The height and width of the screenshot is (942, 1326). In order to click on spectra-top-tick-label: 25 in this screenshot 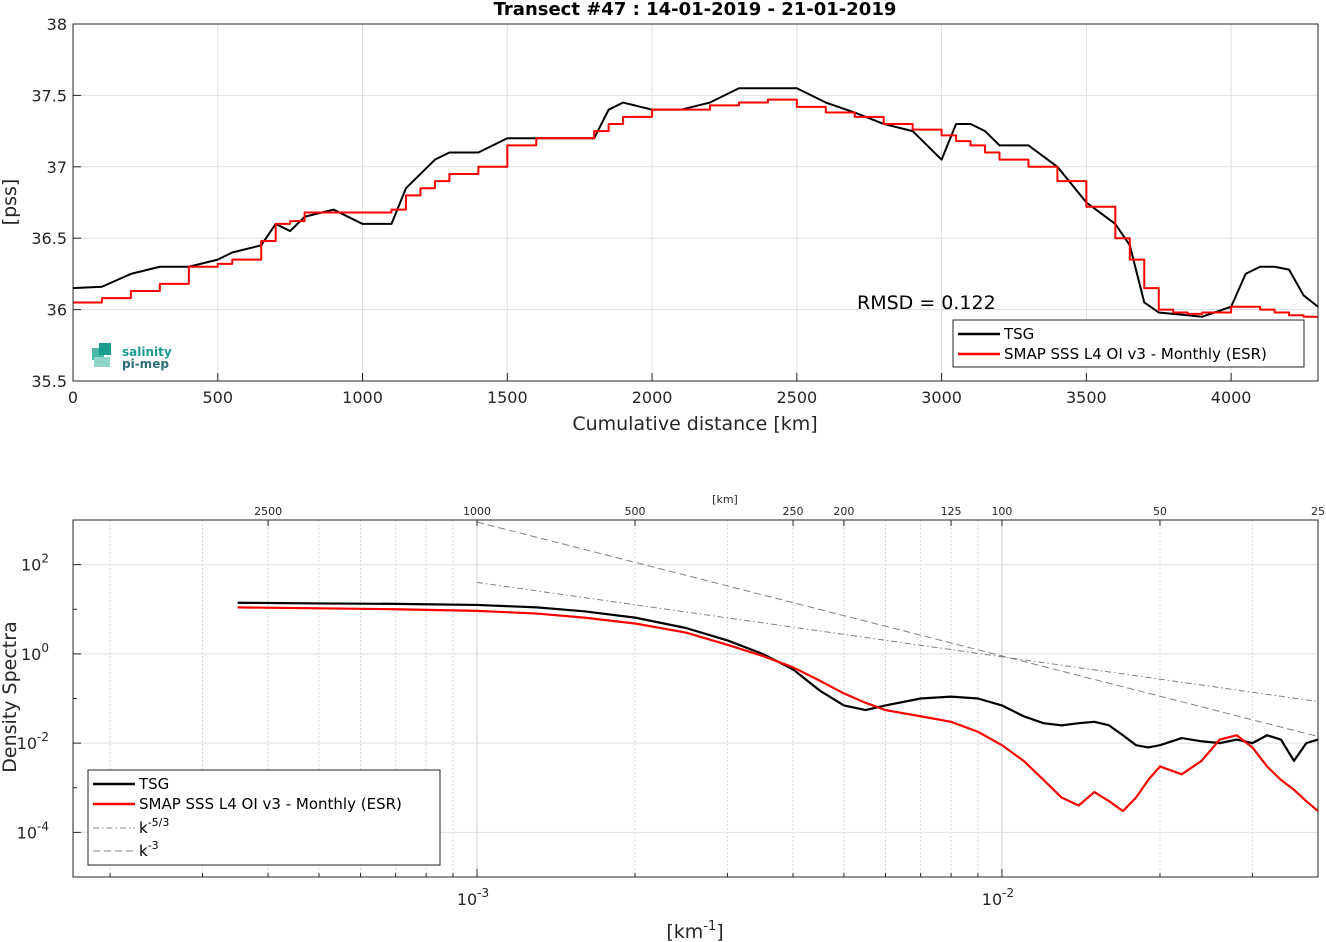, I will do `click(1318, 511)`.